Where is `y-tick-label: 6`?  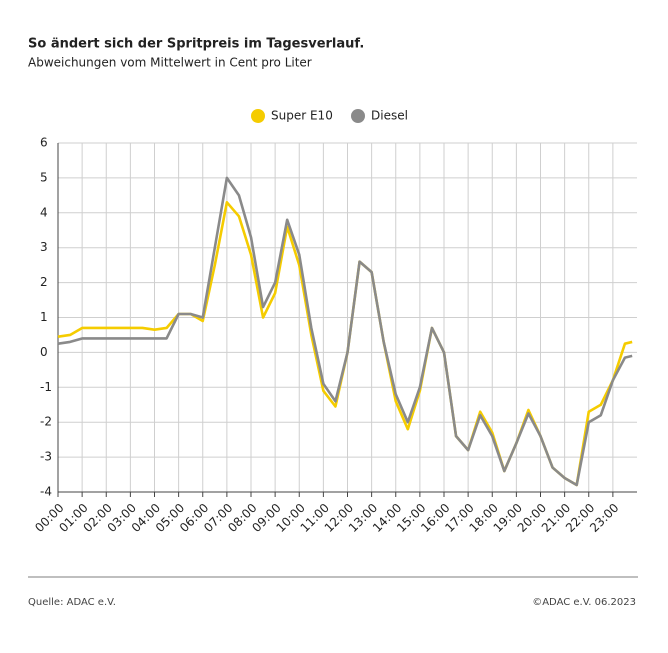
y-tick-label: 6 is located at coordinates (44, 143).